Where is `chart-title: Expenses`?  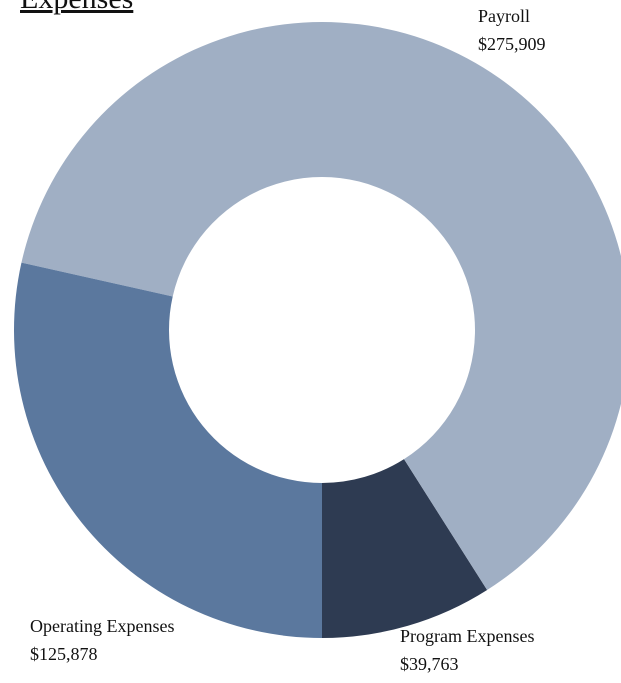
chart-title: Expenses is located at coordinates (76, 7).